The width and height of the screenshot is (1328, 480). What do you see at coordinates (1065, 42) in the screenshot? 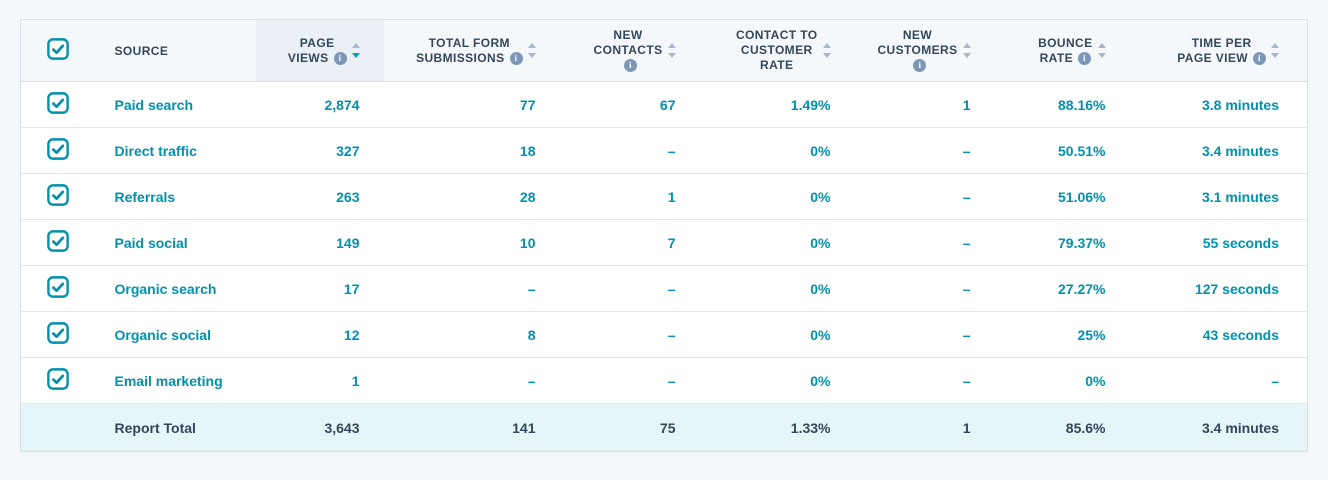
I see `column-label: BOUNCE` at bounding box center [1065, 42].